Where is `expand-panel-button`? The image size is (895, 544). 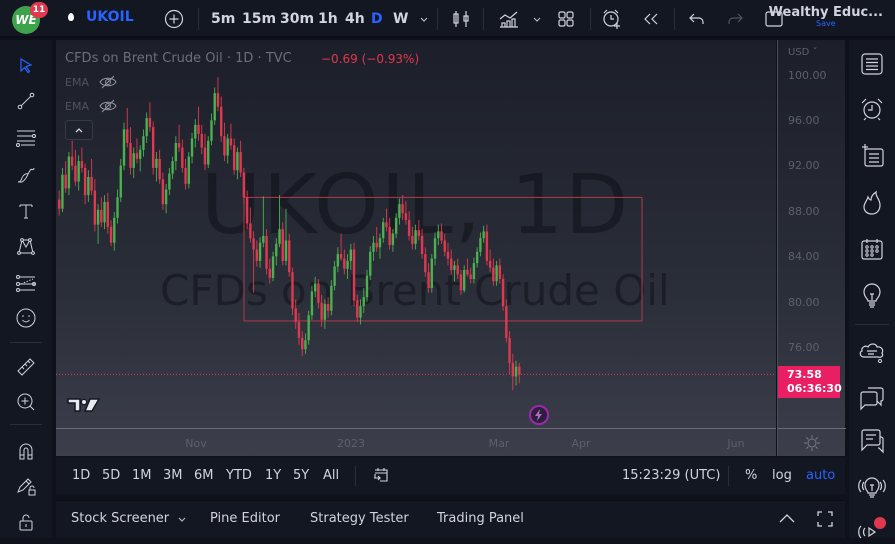 expand-panel-button is located at coordinates (787, 518).